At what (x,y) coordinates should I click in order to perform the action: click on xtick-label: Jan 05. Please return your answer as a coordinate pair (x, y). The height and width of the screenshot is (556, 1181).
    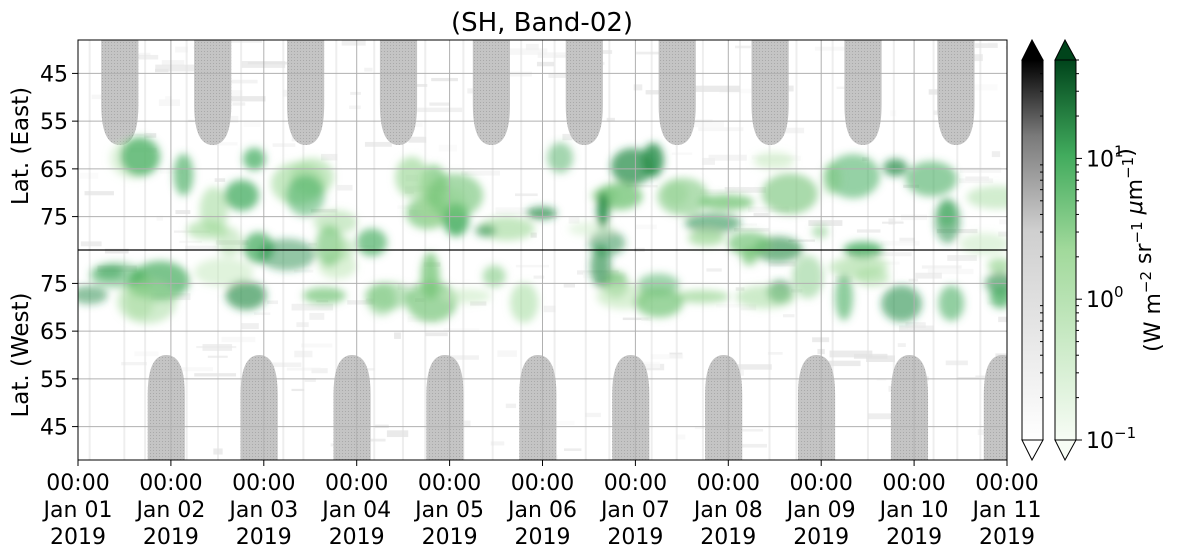
    Looking at the image, I should click on (448, 510).